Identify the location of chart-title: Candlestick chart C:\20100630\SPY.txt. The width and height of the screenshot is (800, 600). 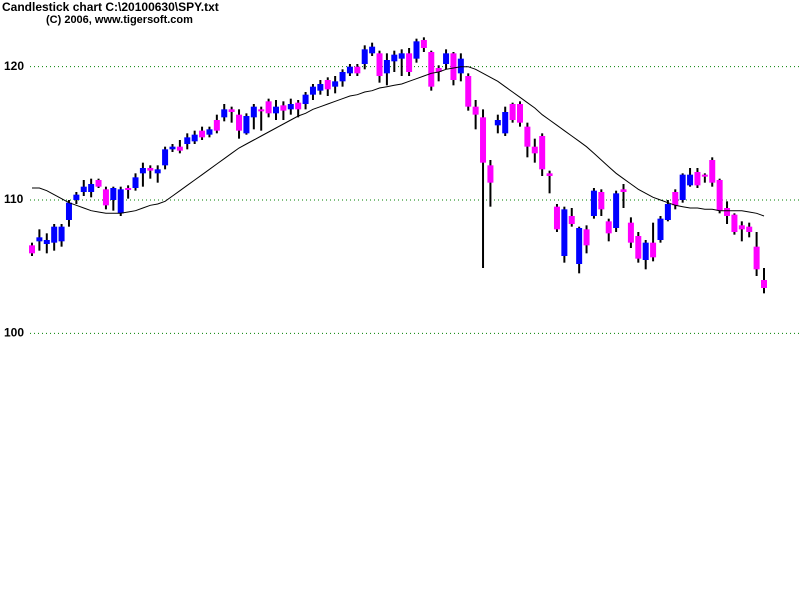
(110, 7).